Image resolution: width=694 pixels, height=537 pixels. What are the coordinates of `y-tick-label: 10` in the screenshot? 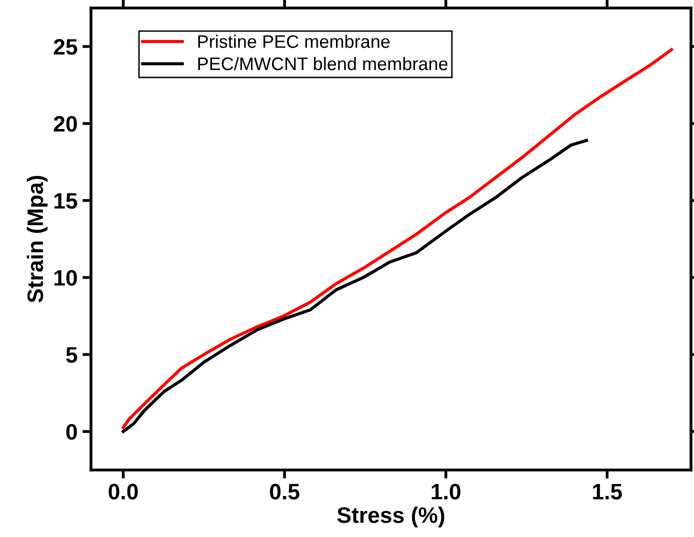 It's located at (65, 278).